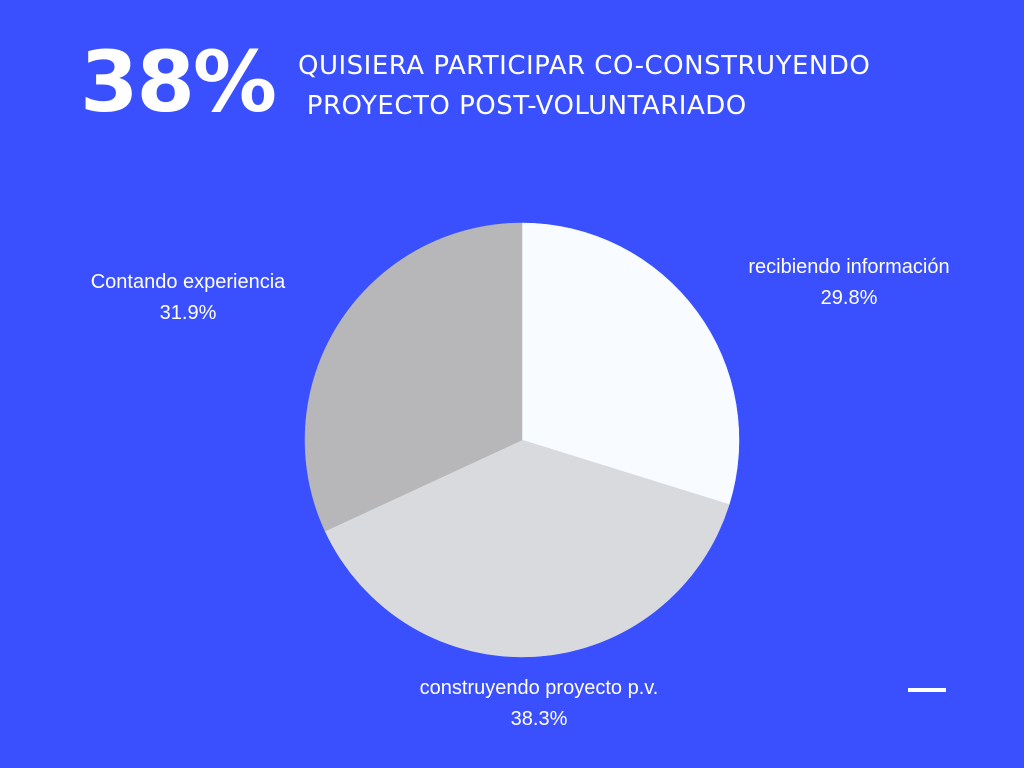 The width and height of the screenshot is (1024, 768). What do you see at coordinates (522, 106) in the screenshot?
I see `headline-title-line-2: PROYECTO POST-VOLUNTARIADO` at bounding box center [522, 106].